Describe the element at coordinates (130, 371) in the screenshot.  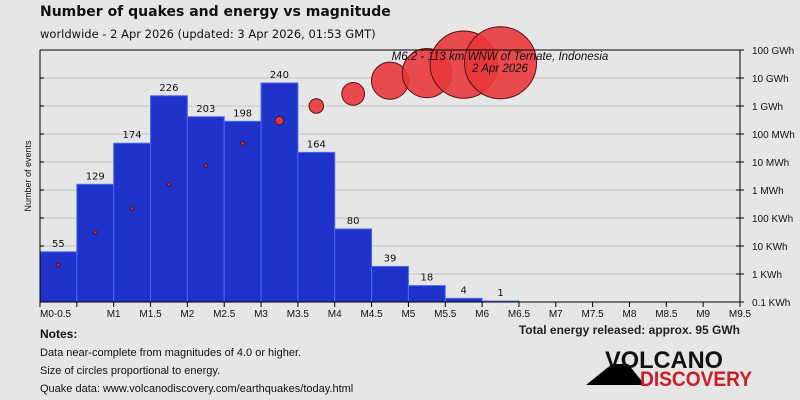
I see `note-line: Size of circles proportional to energy.` at that location.